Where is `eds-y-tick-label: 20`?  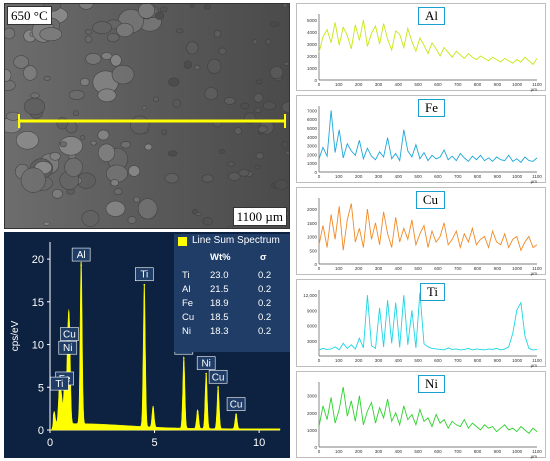 eds-y-tick-label: 20 is located at coordinates (38, 260).